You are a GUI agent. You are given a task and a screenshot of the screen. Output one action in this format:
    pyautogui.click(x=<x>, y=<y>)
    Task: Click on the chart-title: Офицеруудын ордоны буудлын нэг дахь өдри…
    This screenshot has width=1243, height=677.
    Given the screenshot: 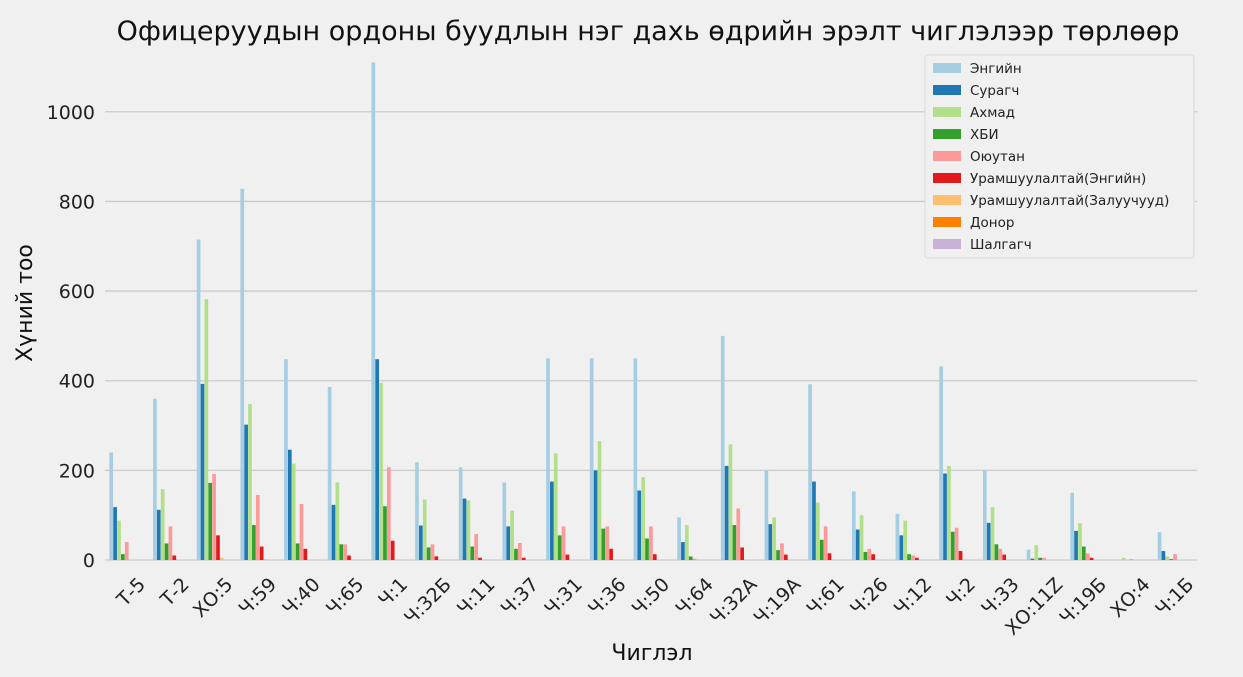 What is the action you would take?
    pyautogui.click(x=648, y=31)
    